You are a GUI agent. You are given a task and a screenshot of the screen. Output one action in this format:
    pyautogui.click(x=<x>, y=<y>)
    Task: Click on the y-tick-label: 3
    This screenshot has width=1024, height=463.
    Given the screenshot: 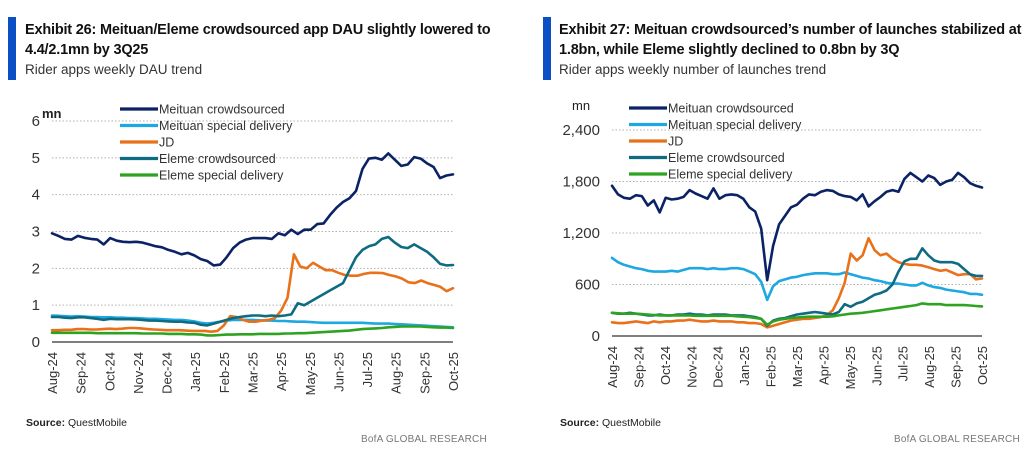 What is the action you would take?
    pyautogui.click(x=36, y=232)
    